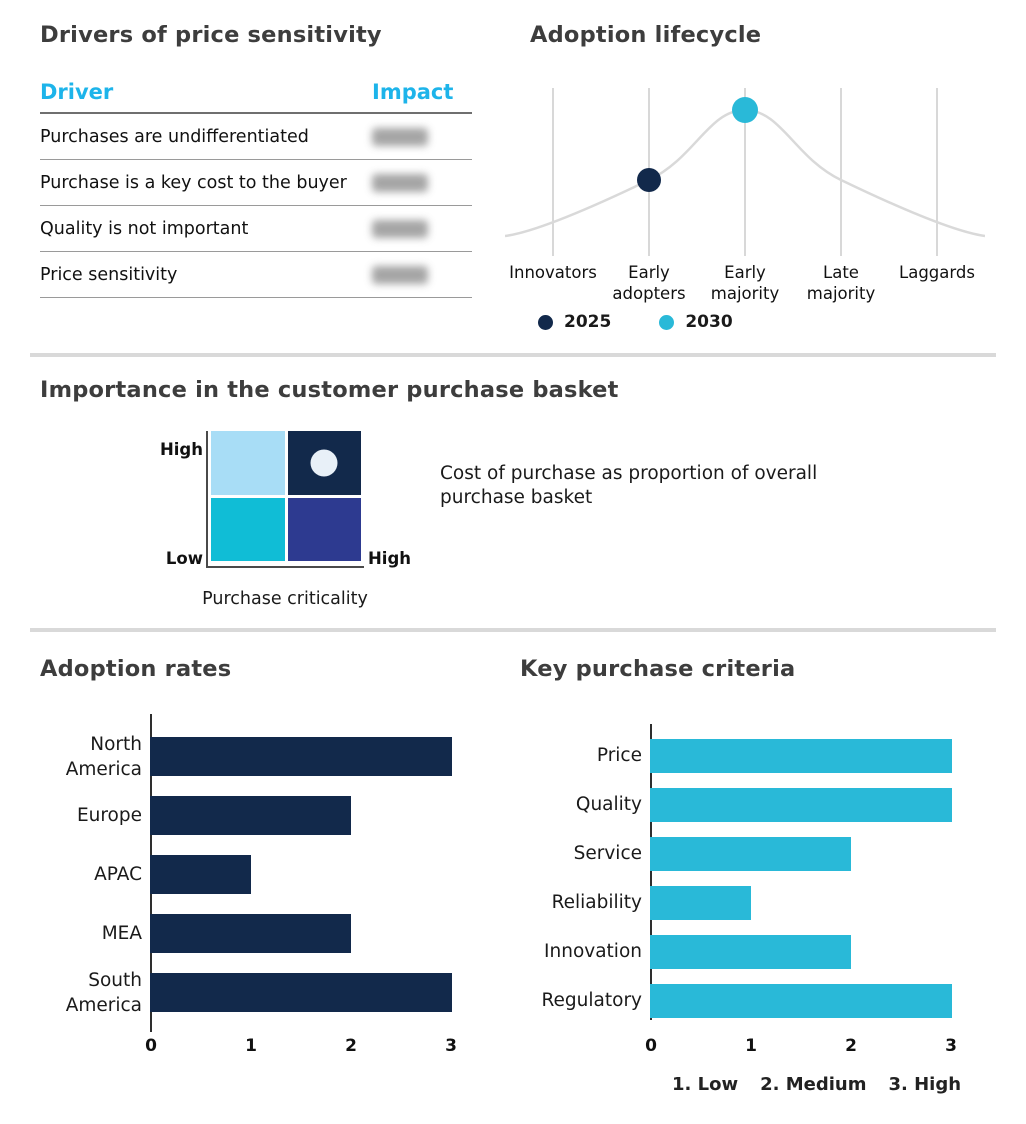  What do you see at coordinates (121, 933) in the screenshot?
I see `bar-label: MEA` at bounding box center [121, 933].